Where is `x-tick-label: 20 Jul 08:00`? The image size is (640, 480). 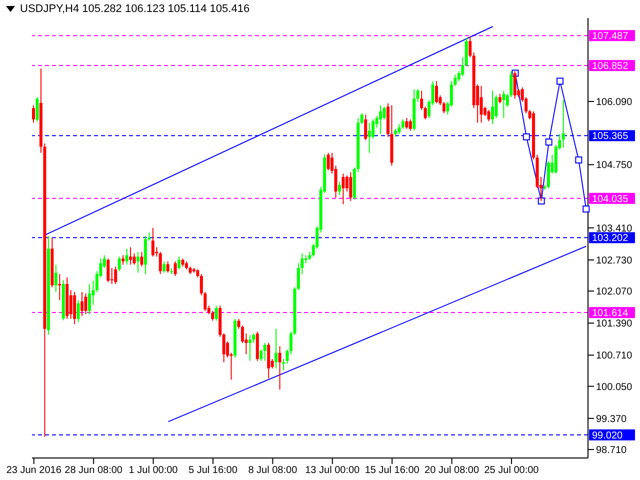
x-tick-label: 20 Jul 08:00 is located at coordinates (452, 470).